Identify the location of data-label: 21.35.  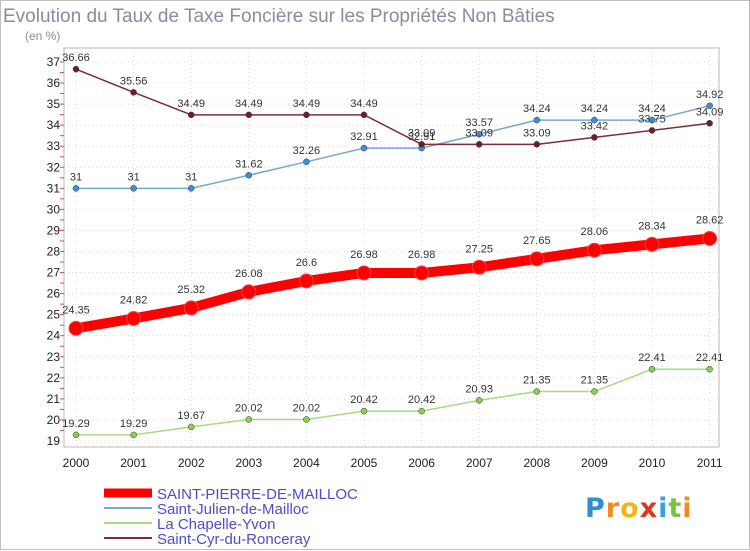
(537, 381).